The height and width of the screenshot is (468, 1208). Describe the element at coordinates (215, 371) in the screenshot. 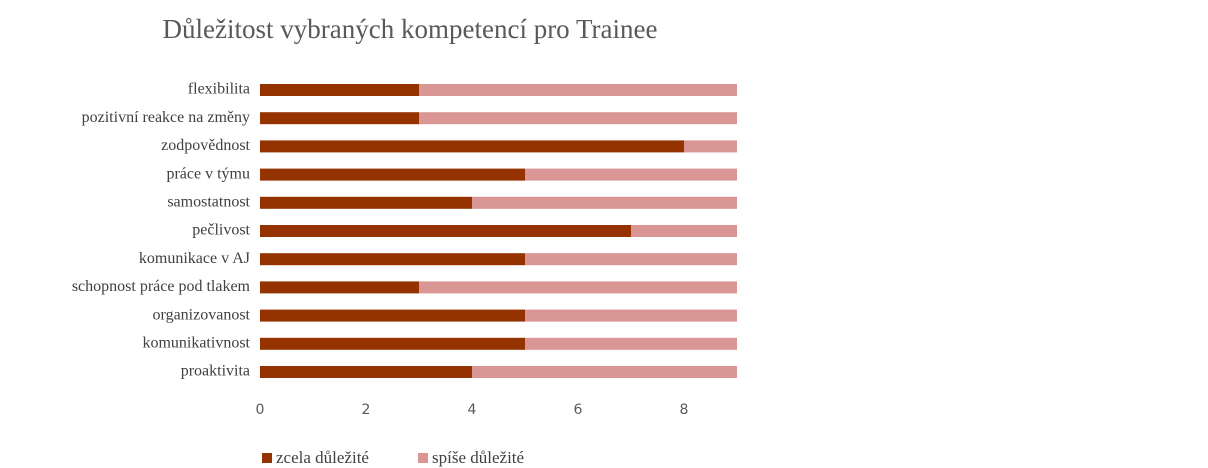

I see `y-tick-label: proaktivita` at that location.